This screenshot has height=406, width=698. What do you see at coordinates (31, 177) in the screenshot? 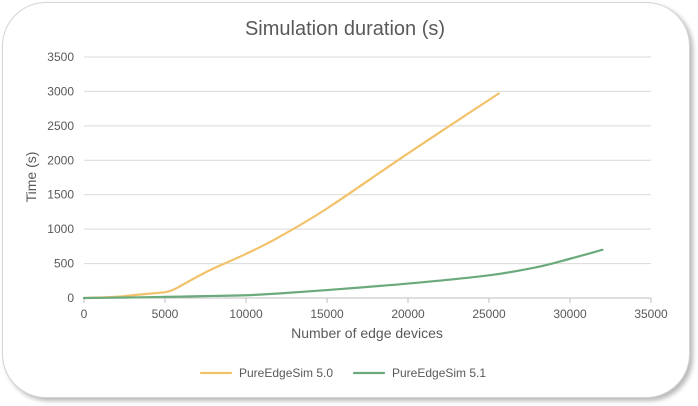
I see `y-axis-title: Time (s)` at bounding box center [31, 177].